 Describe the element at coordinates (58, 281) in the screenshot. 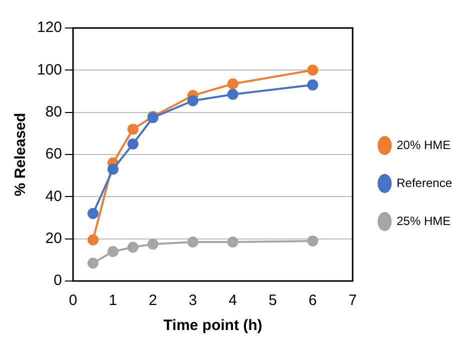

I see `y-tick-label: 0` at that location.